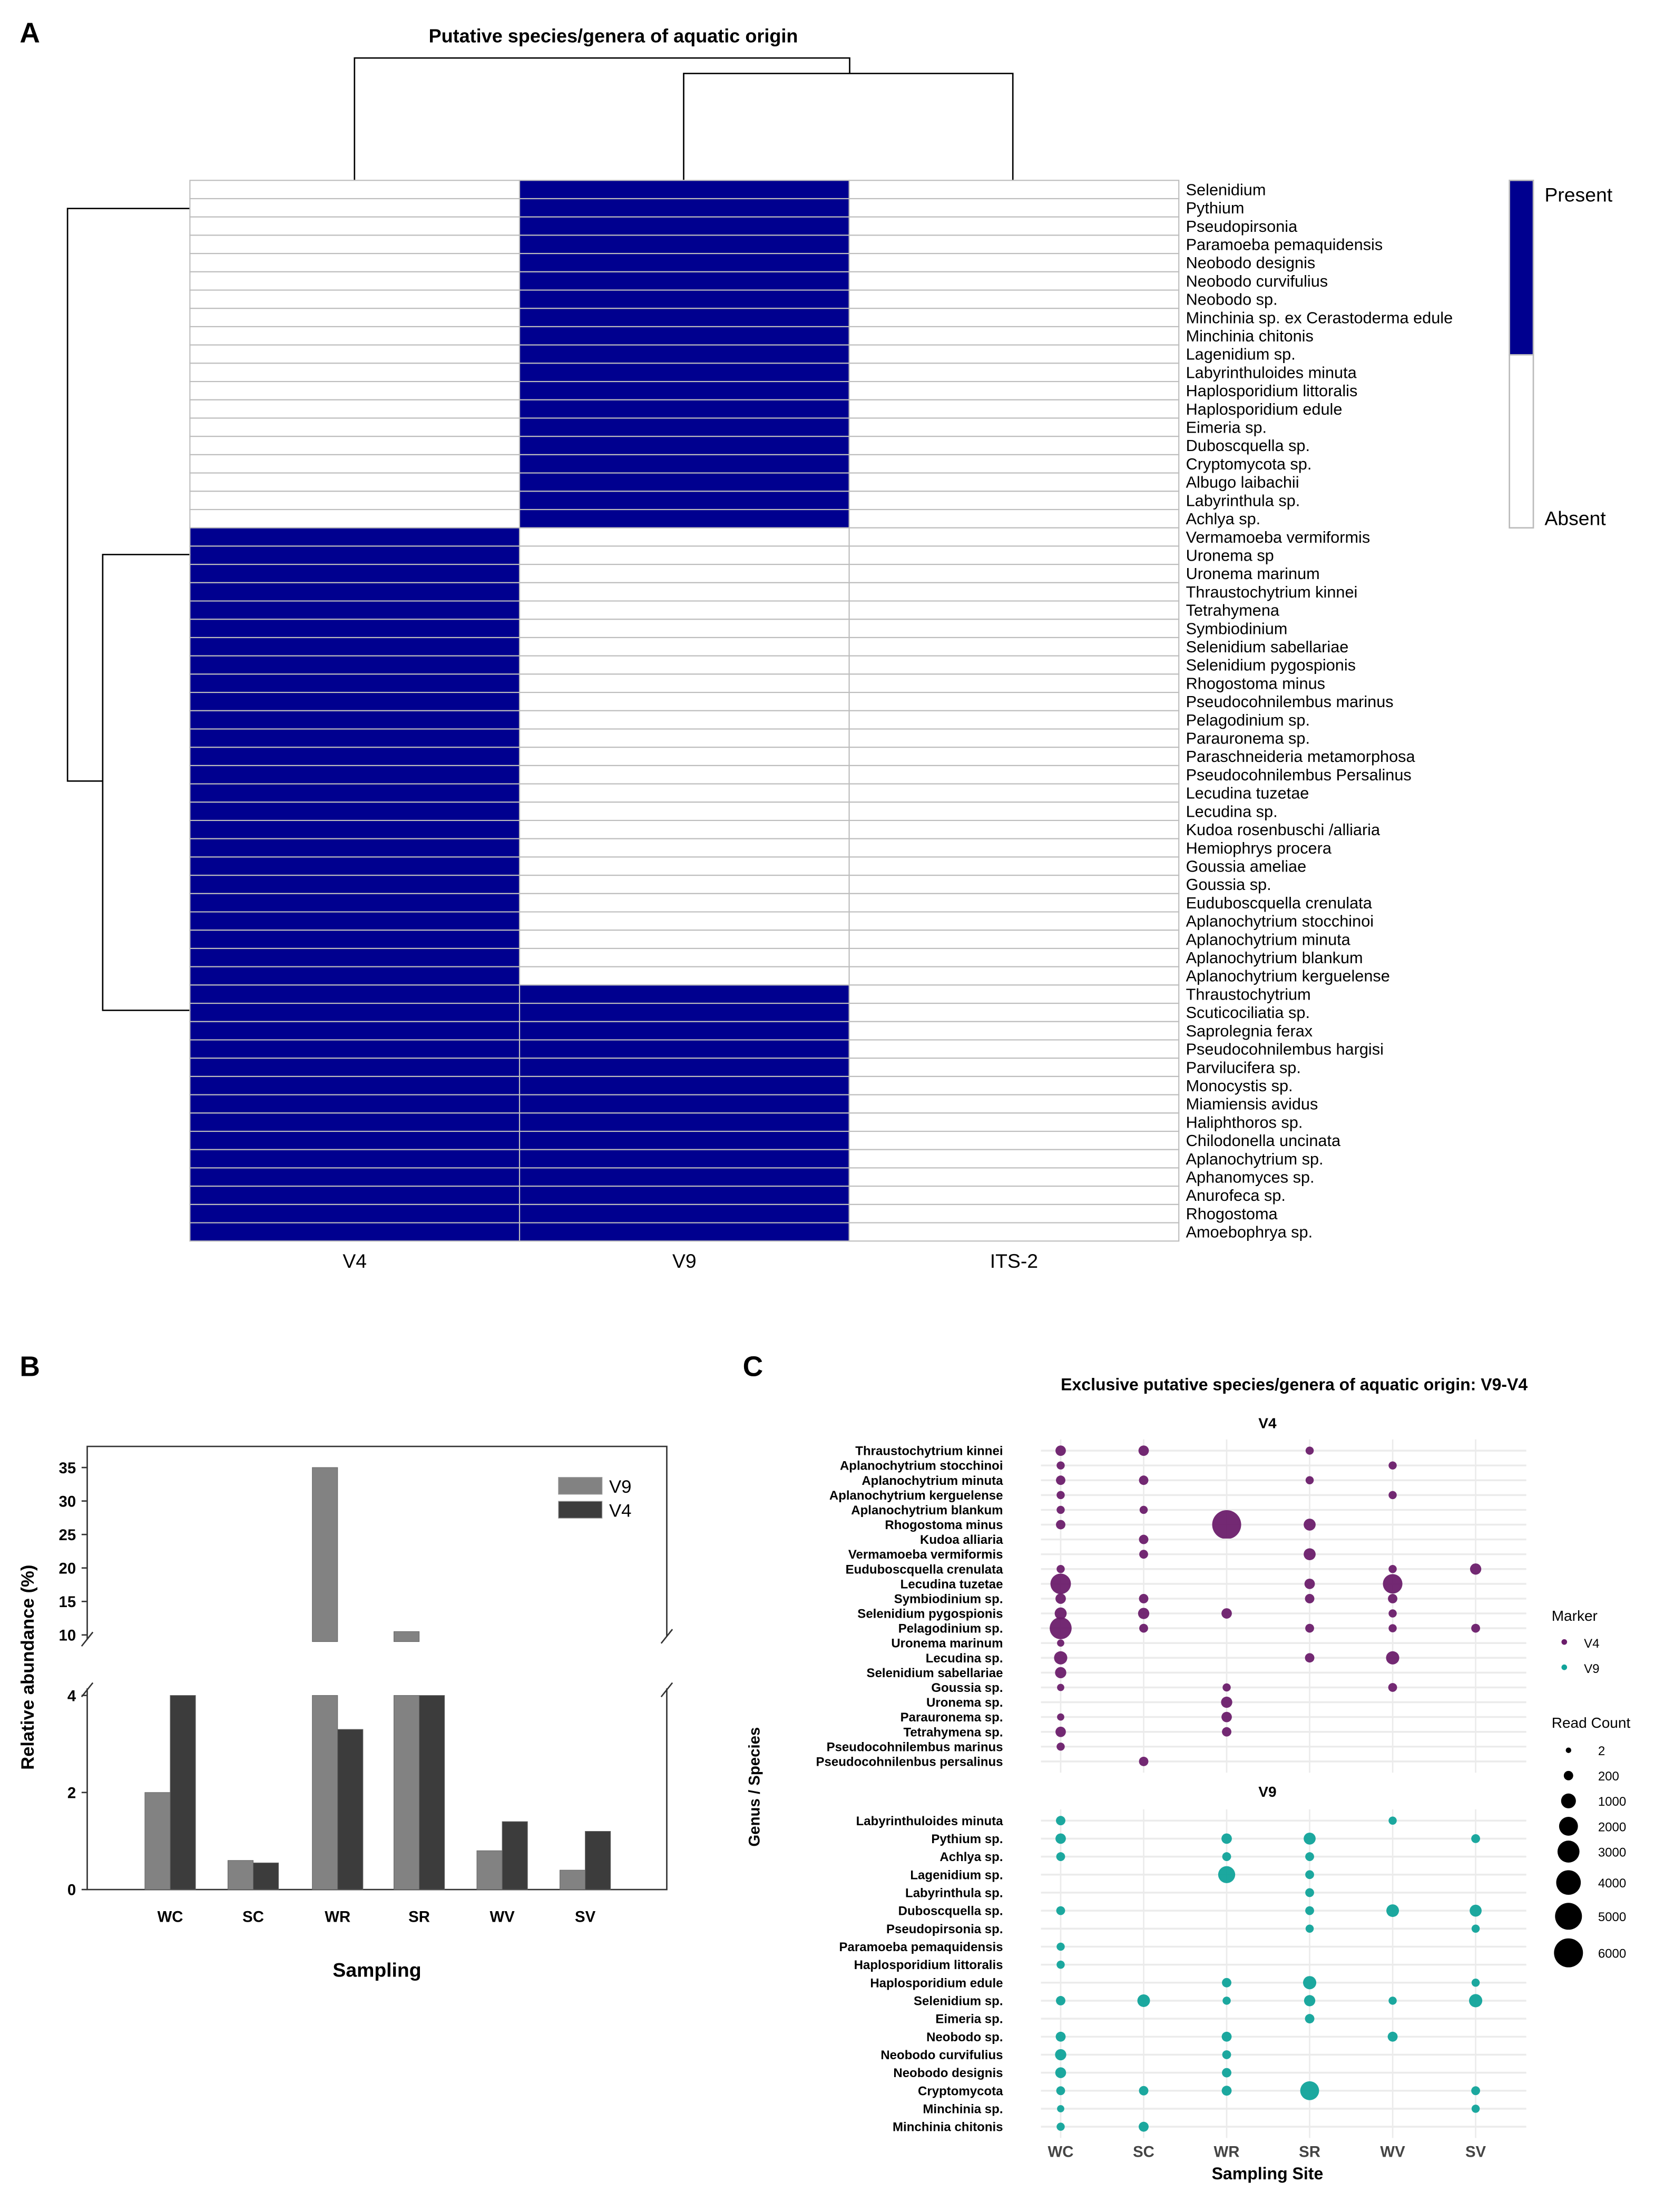 Image resolution: width=1674 pixels, height=2212 pixels. Describe the element at coordinates (1264, 409) in the screenshot. I see `heatmap-row-label: Haplosporidium edule` at that location.